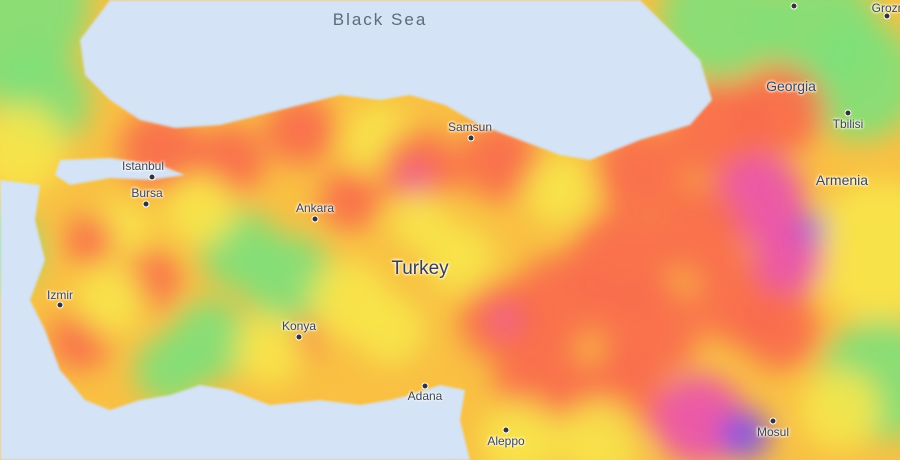 The width and height of the screenshot is (900, 460). I want to click on city-marker-aleppo, so click(506, 430).